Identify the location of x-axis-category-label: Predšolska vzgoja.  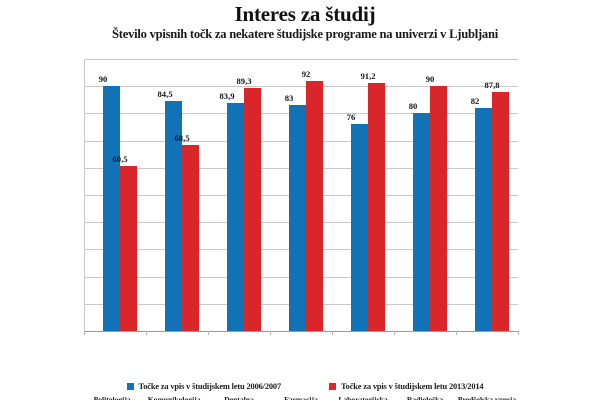
(487, 397).